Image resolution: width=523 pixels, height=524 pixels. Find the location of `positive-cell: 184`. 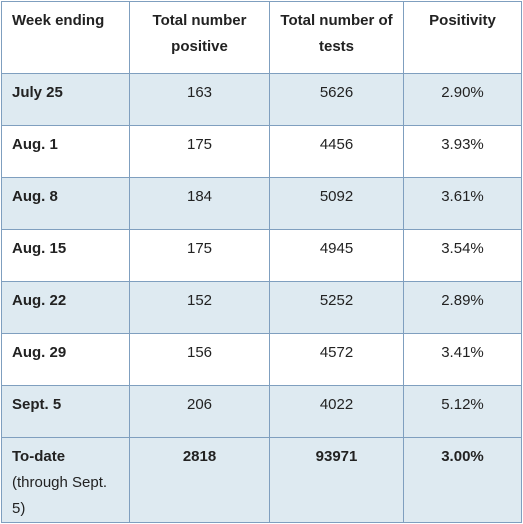

positive-cell: 184 is located at coordinates (199, 203).